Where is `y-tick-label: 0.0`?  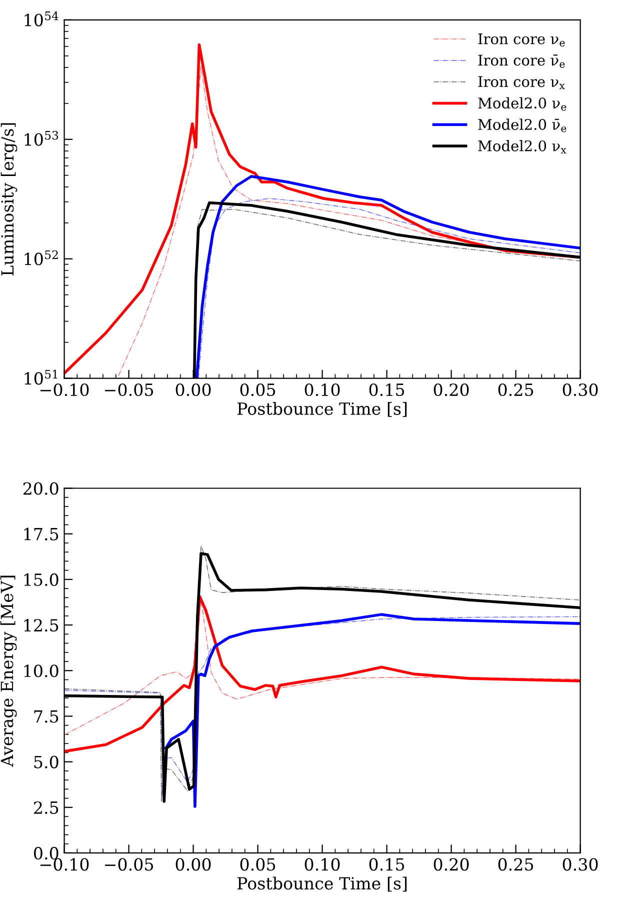
y-tick-label: 0.0 is located at coordinates (46, 853).